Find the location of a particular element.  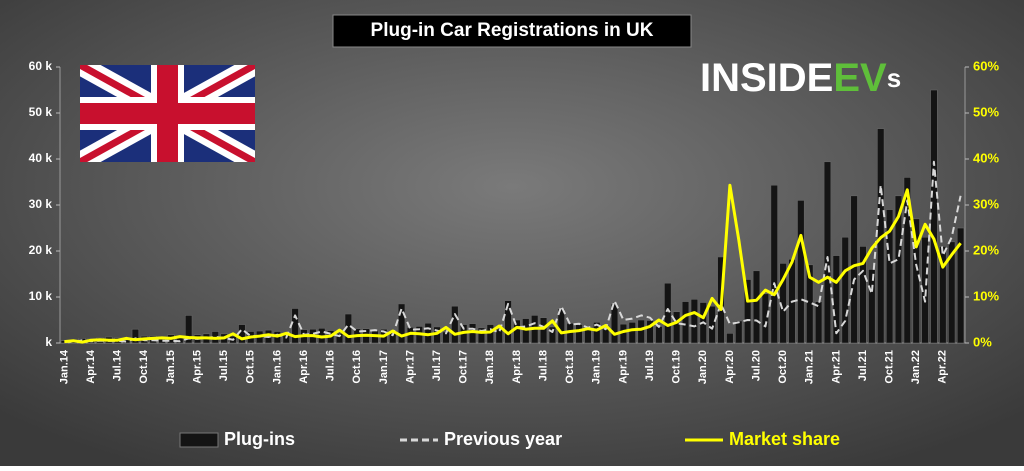

y-tick-label: k is located at coordinates (48, 342).